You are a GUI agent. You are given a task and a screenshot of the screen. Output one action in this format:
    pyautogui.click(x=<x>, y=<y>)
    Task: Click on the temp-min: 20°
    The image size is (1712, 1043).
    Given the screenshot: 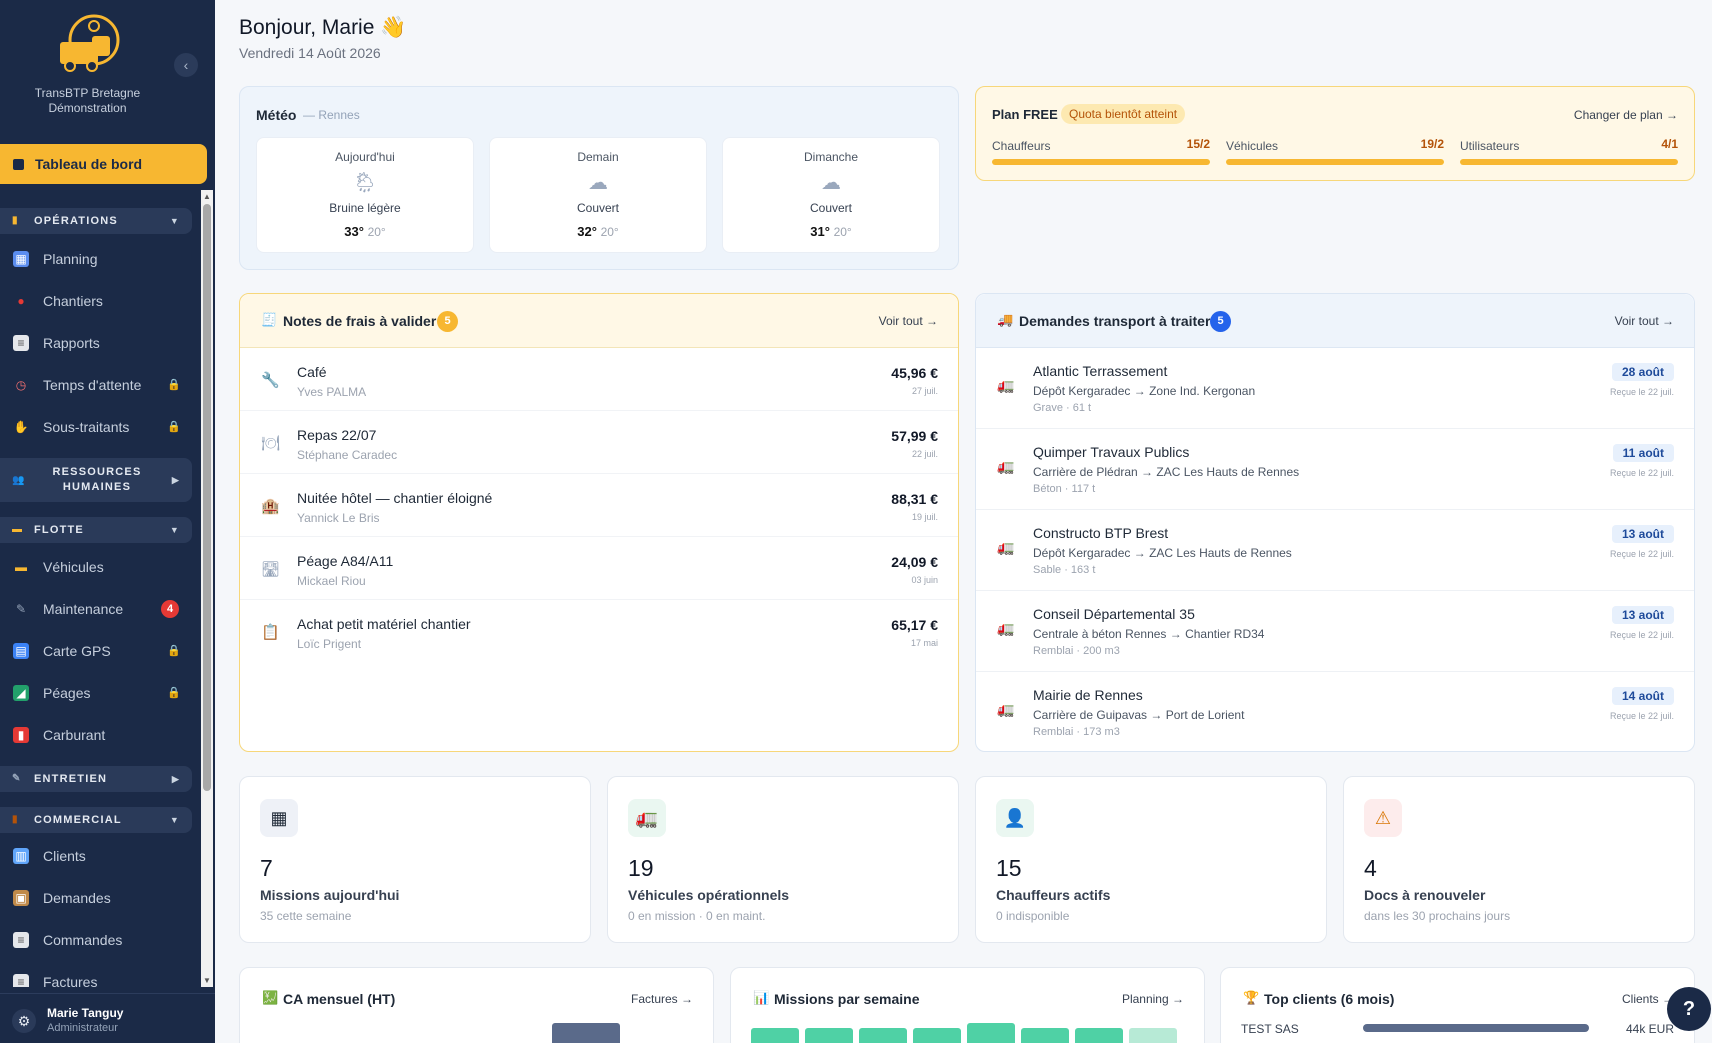 What is the action you would take?
    pyautogui.click(x=376, y=232)
    